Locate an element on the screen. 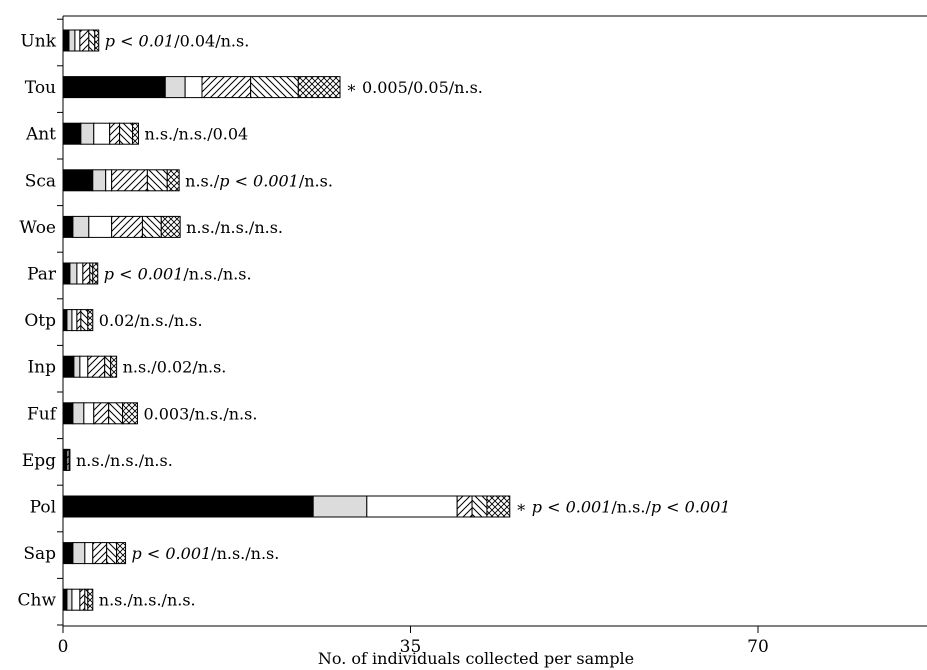 This screenshot has width=927, height=670. annotation-part: 0.02/n.s./n.s. is located at coordinates (151, 320).